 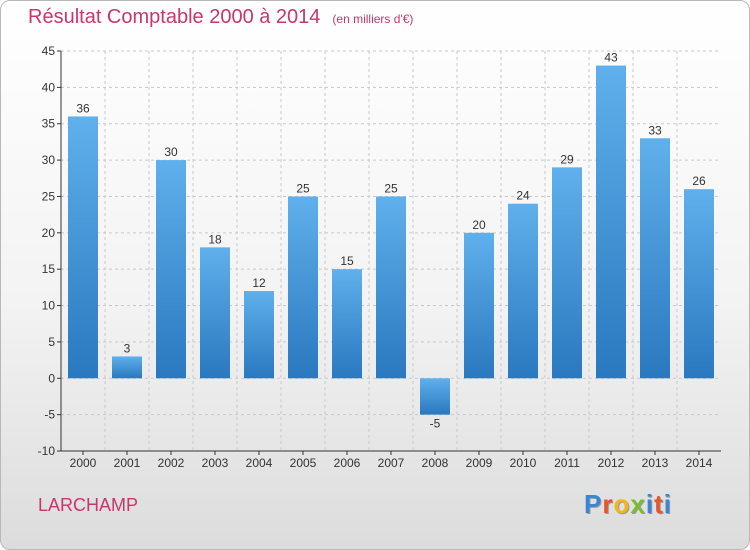 What do you see at coordinates (51, 378) in the screenshot?
I see `y-tick-label: 0` at bounding box center [51, 378].